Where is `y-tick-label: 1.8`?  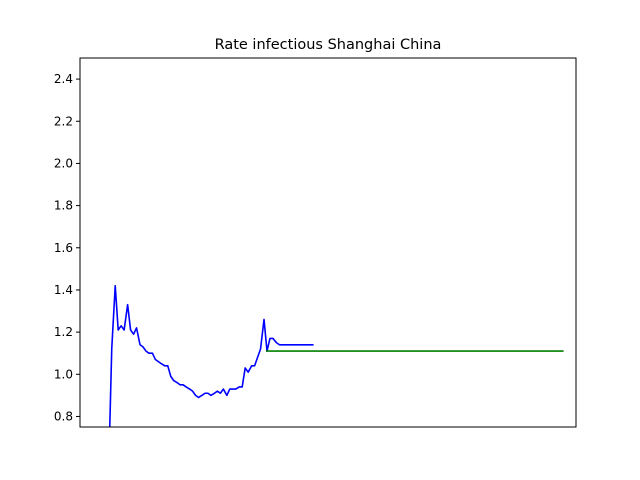 y-tick-label: 1.8 is located at coordinates (63, 206).